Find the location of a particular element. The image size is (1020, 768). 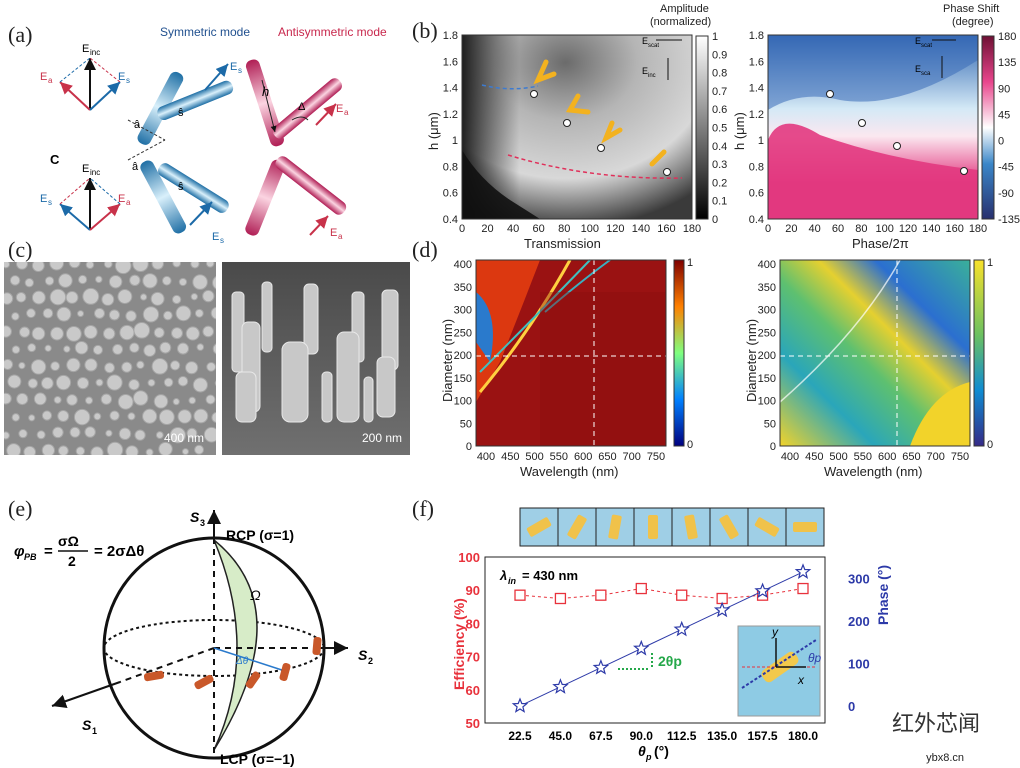

b-ytick: 0.4 is located at coordinates (450, 220).